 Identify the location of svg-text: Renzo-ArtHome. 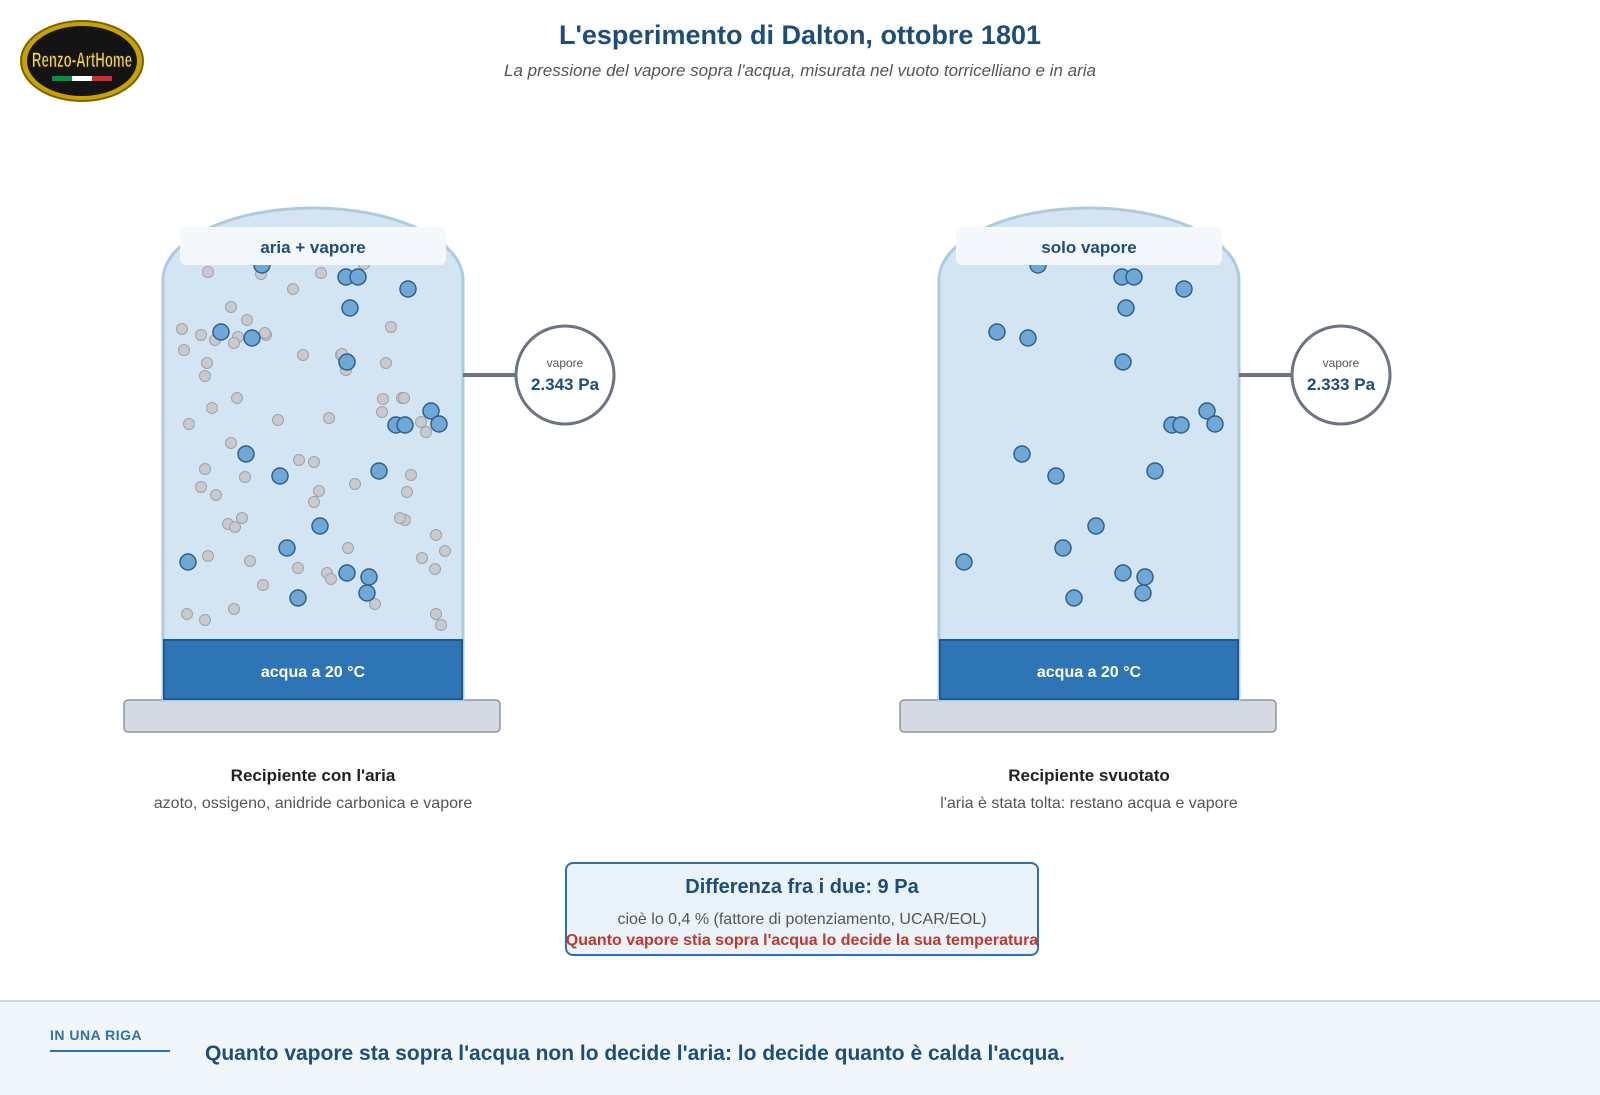
(82, 60).